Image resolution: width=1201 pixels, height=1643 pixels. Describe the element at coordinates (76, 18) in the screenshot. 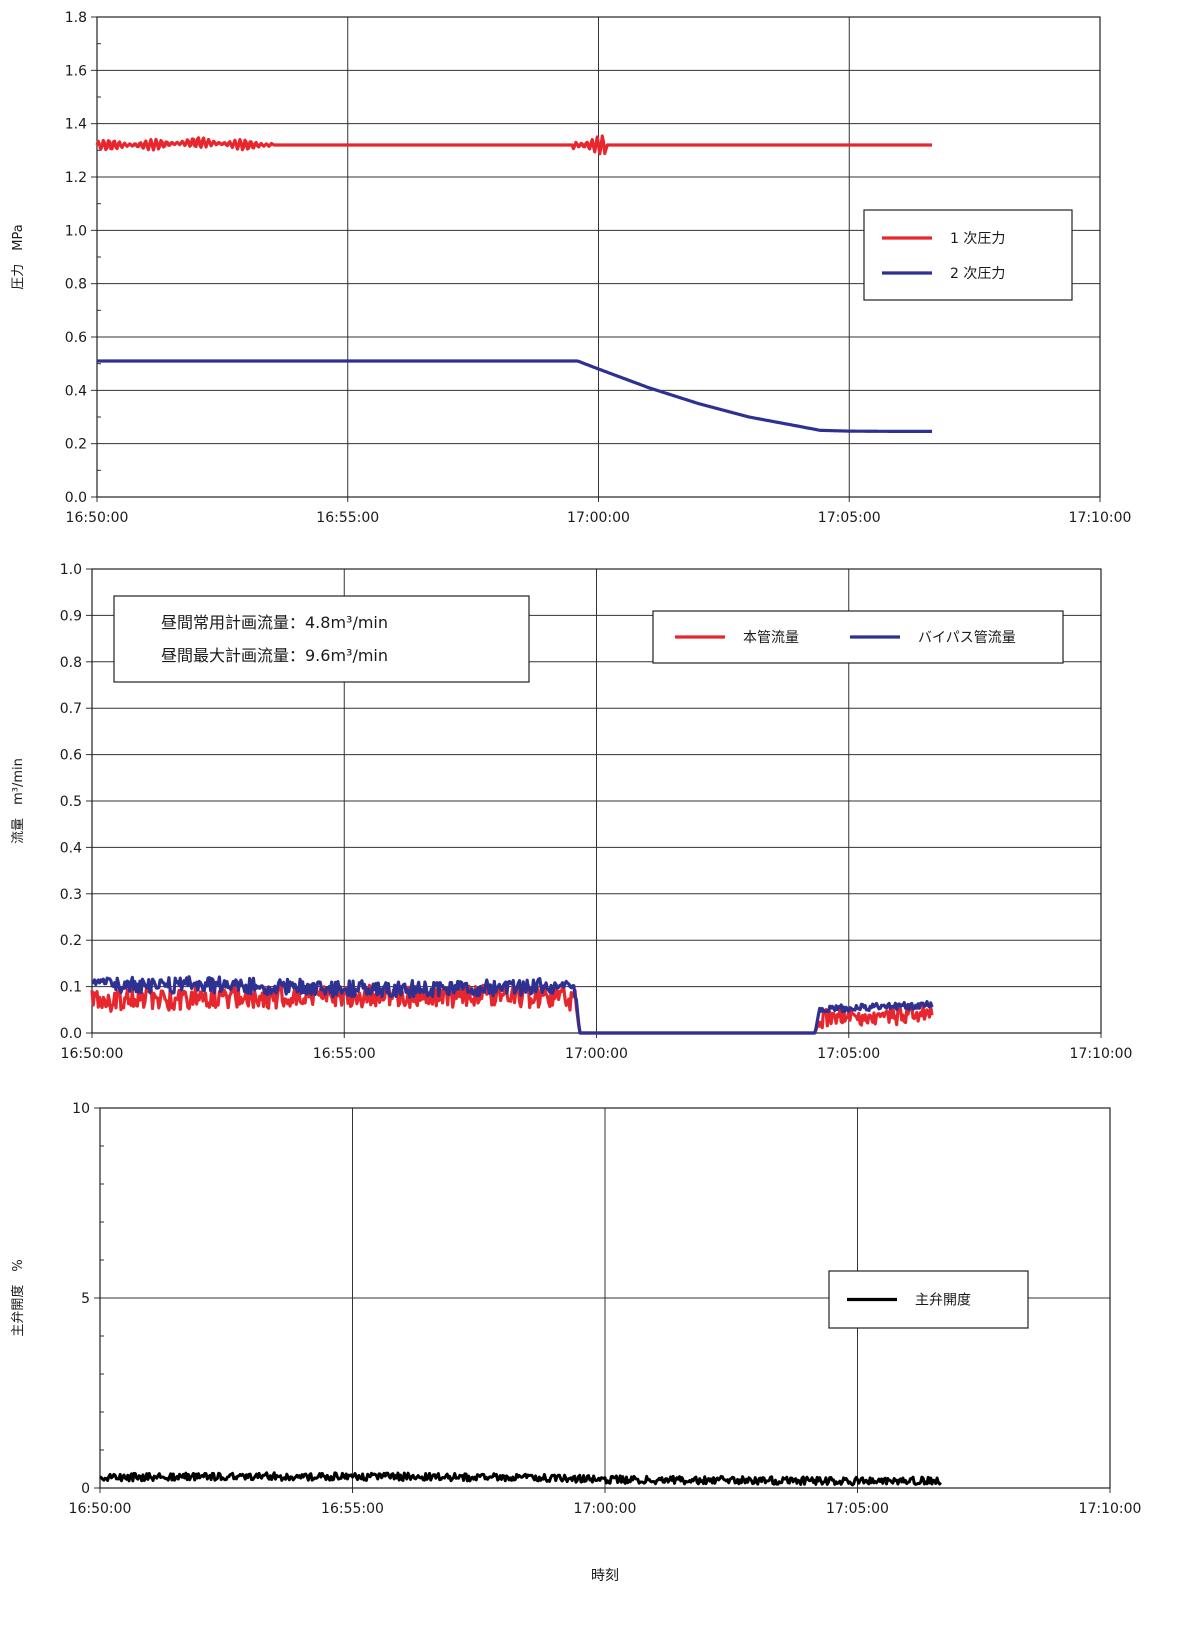

I see `y-tick-label: 1.8` at that location.